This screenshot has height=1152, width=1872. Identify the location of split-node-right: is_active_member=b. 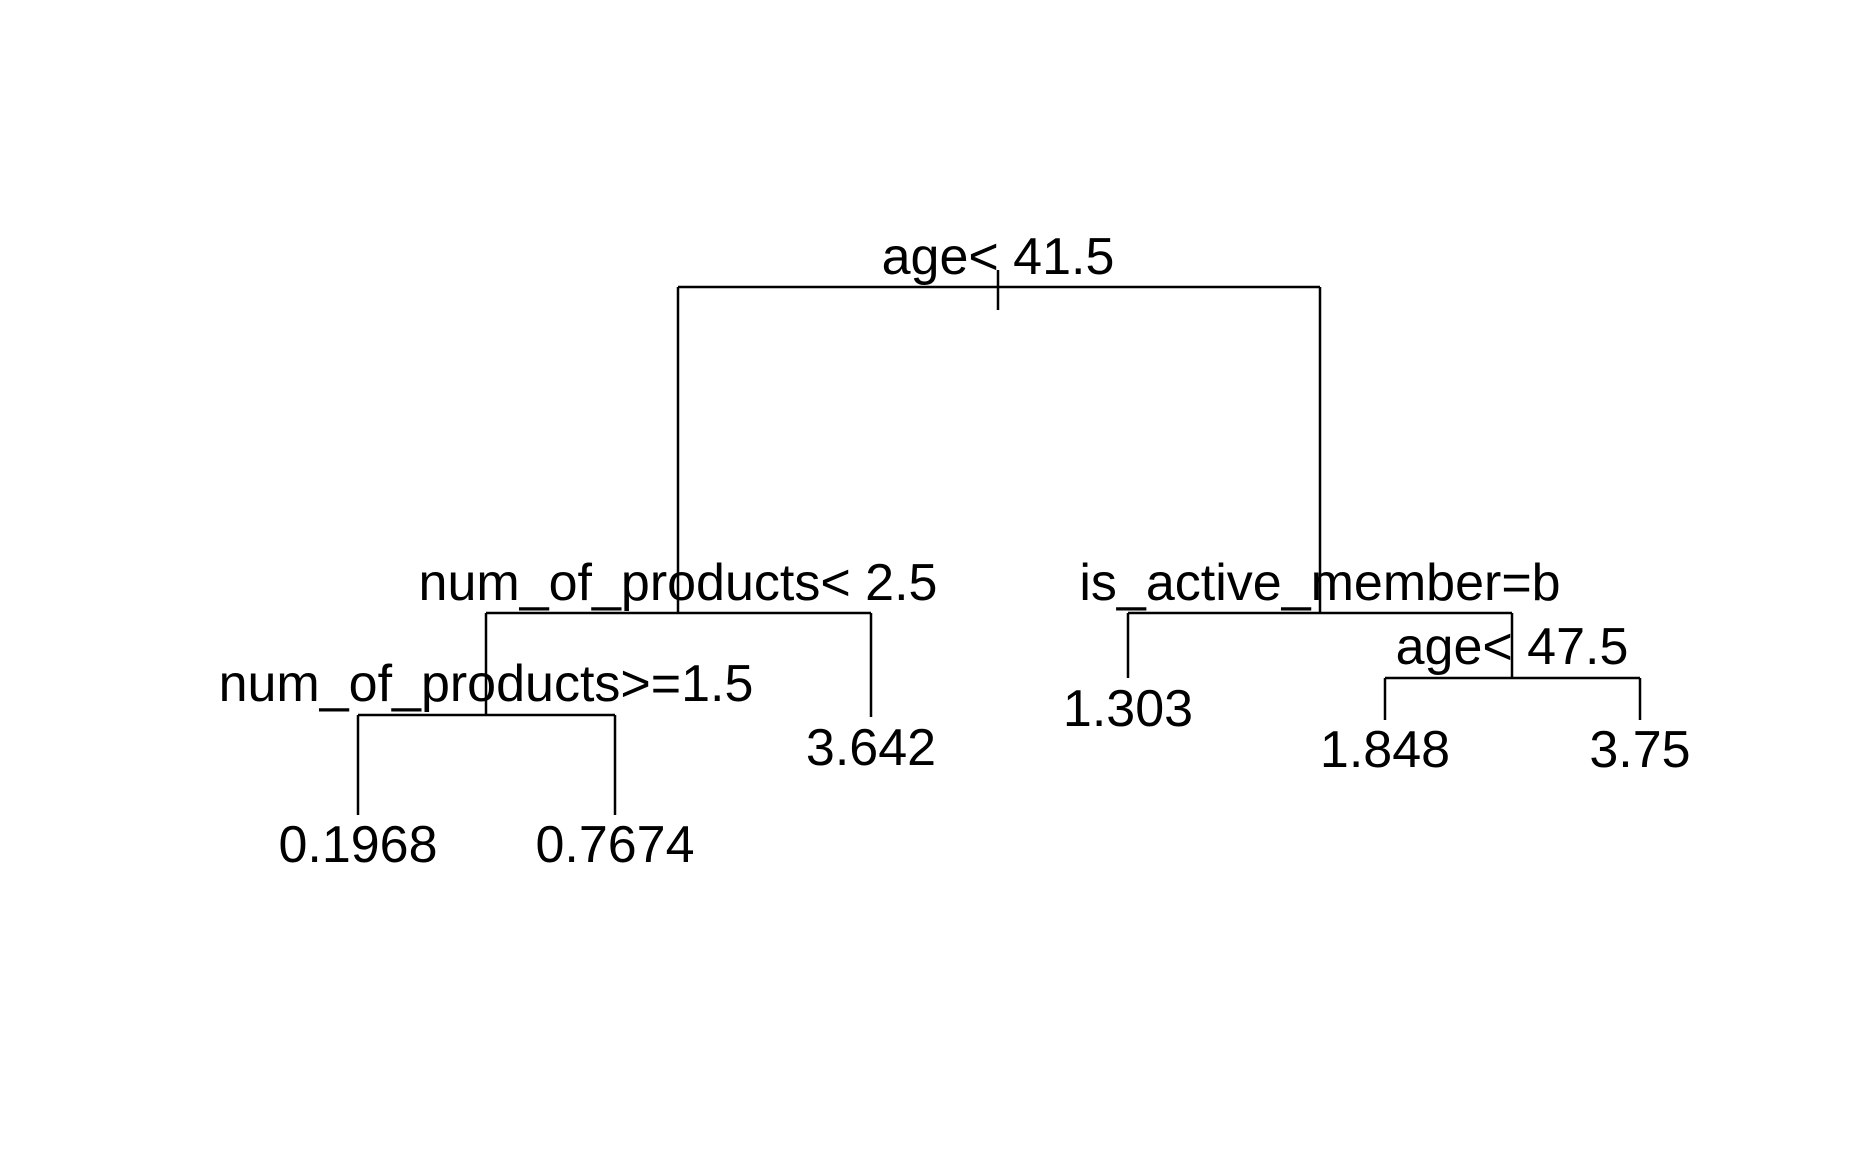
(1320, 616).